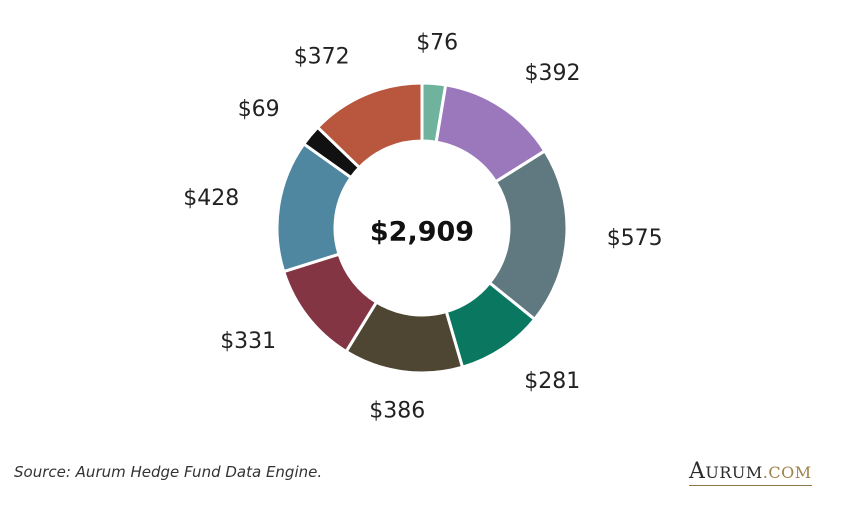 The height and width of the screenshot is (507, 849). I want to click on aurum-logo: AURUM.COM, so click(750, 472).